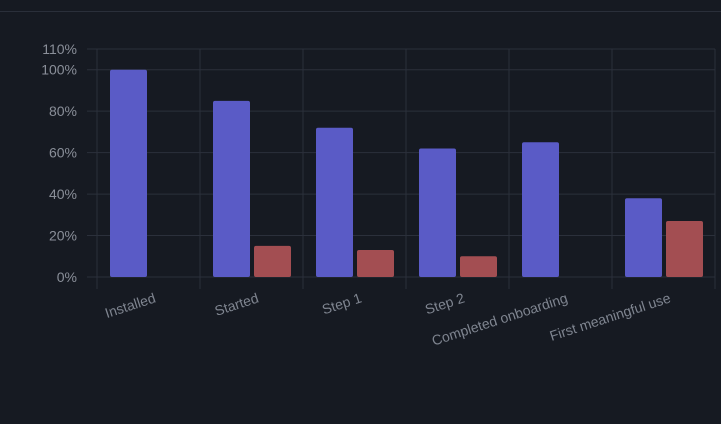 This screenshot has width=721, height=424. I want to click on x-tick-label: Installed, so click(130, 305).